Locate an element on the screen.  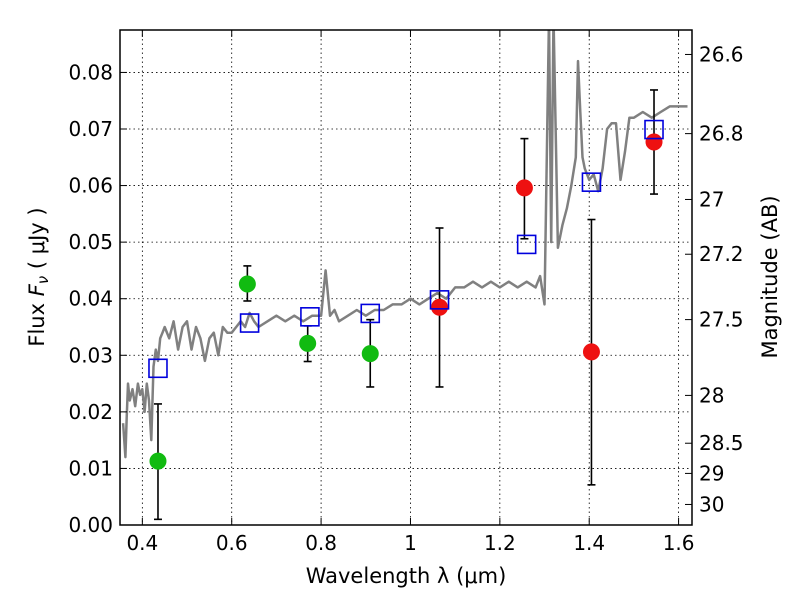
y-tick-label: 0.02 is located at coordinates (90, 412).